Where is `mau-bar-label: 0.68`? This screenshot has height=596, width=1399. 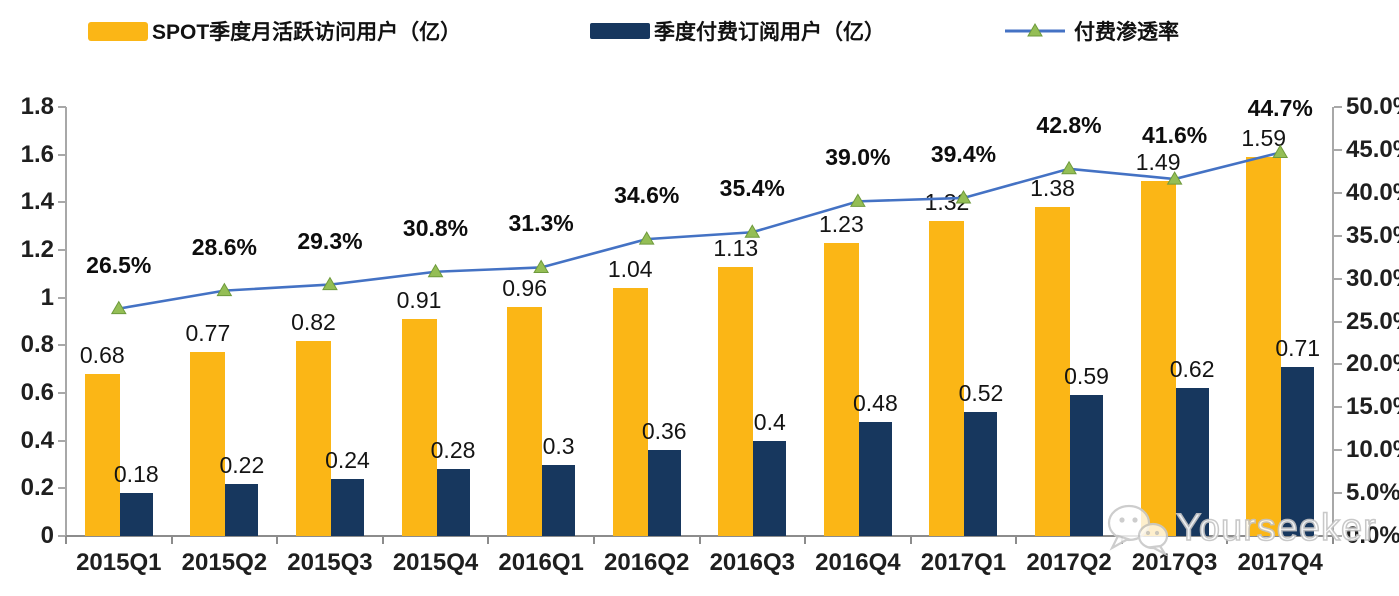 mau-bar-label: 0.68 is located at coordinates (102, 354).